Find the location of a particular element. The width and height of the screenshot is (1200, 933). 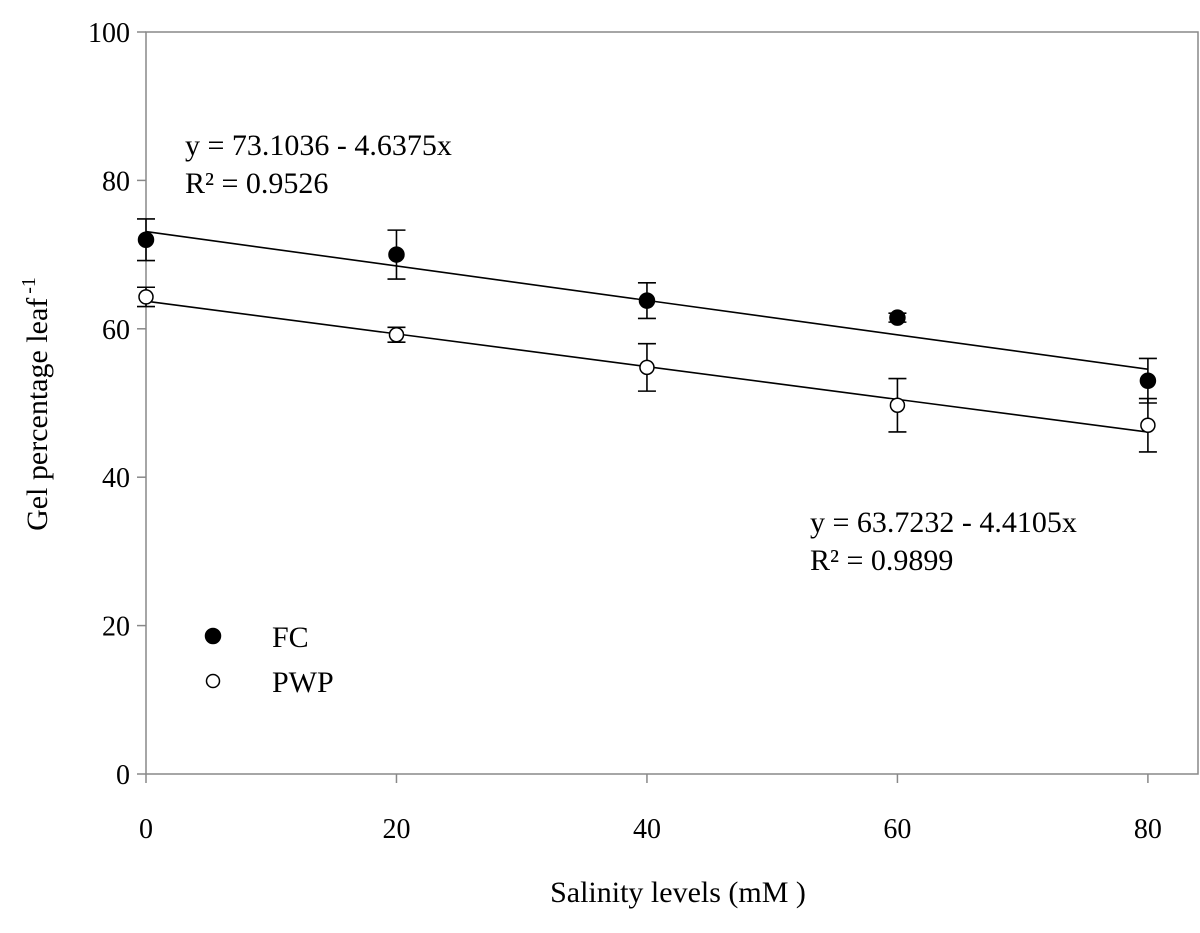

x-tick-label: 20 is located at coordinates (396, 829).